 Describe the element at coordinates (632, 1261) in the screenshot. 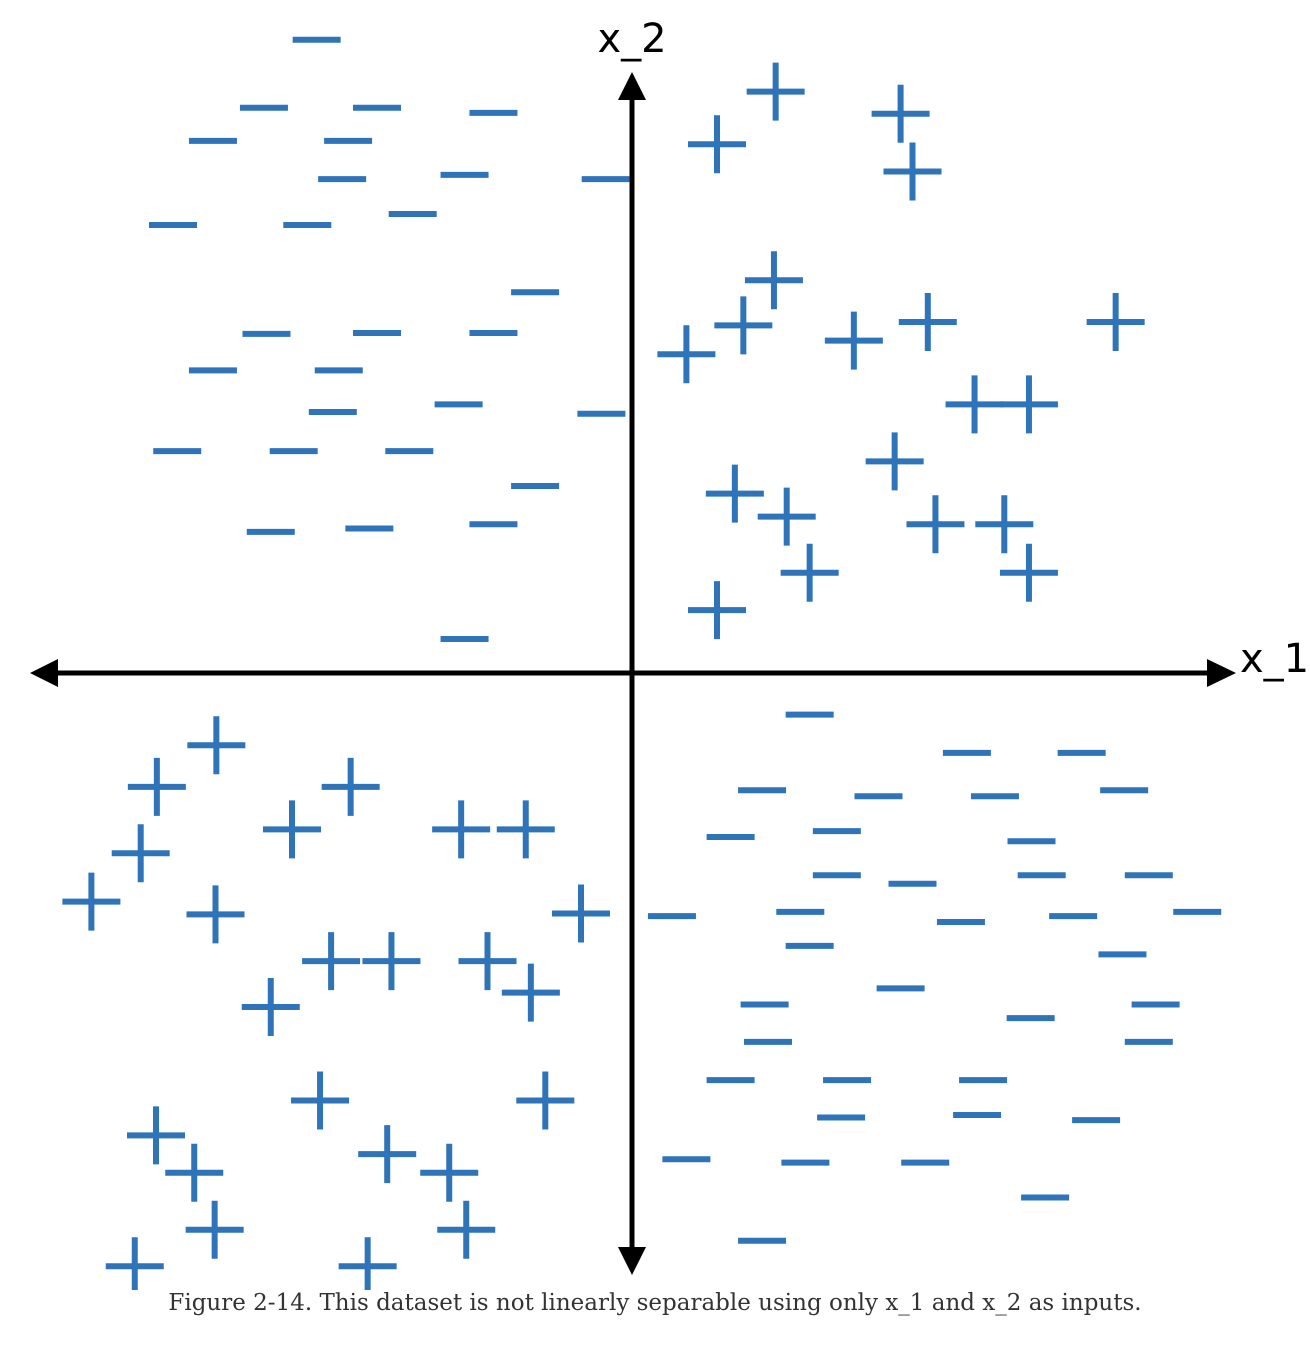

I see `y-axis-bottom-arrow` at that location.